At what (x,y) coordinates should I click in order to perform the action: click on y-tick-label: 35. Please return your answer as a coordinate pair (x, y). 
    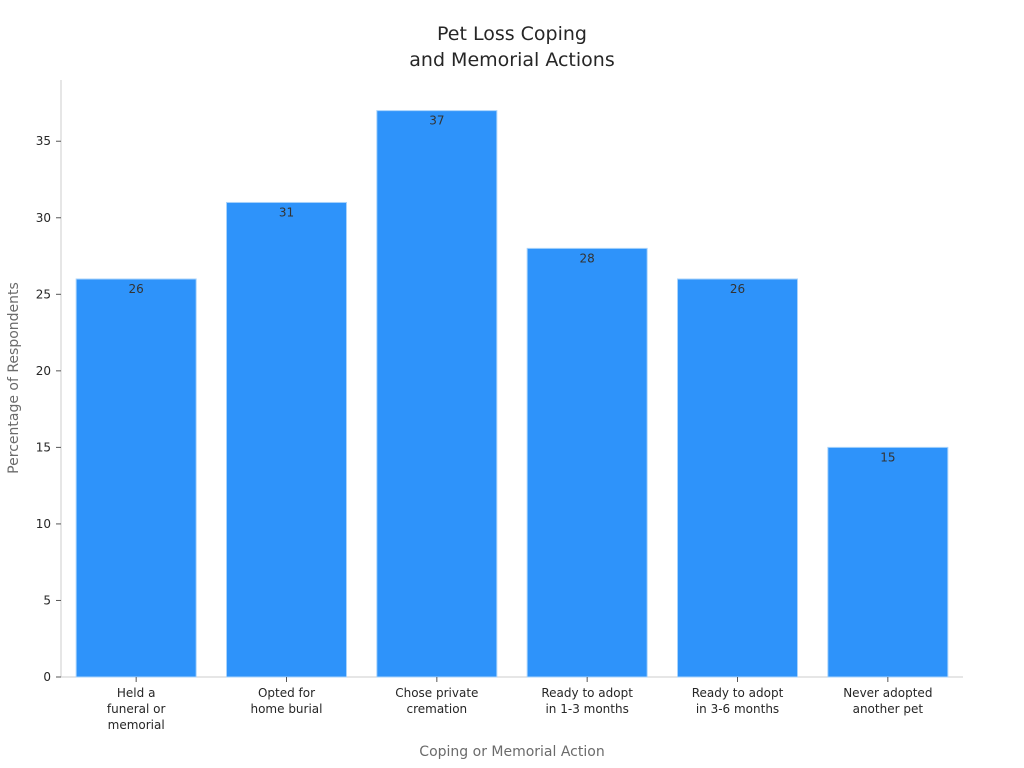
    Looking at the image, I should click on (43, 141).